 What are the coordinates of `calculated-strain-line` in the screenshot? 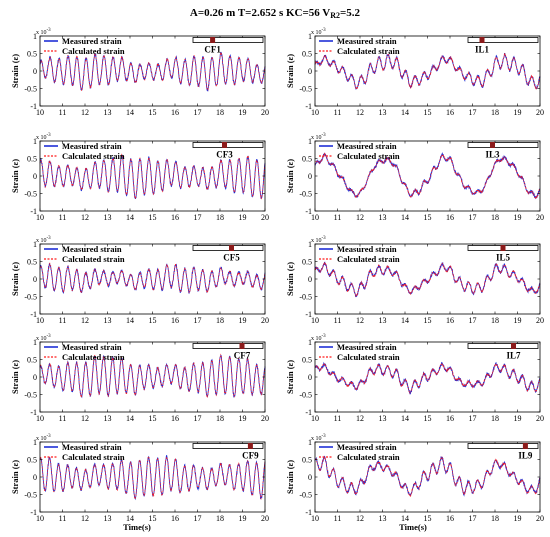 It's located at (427, 175).